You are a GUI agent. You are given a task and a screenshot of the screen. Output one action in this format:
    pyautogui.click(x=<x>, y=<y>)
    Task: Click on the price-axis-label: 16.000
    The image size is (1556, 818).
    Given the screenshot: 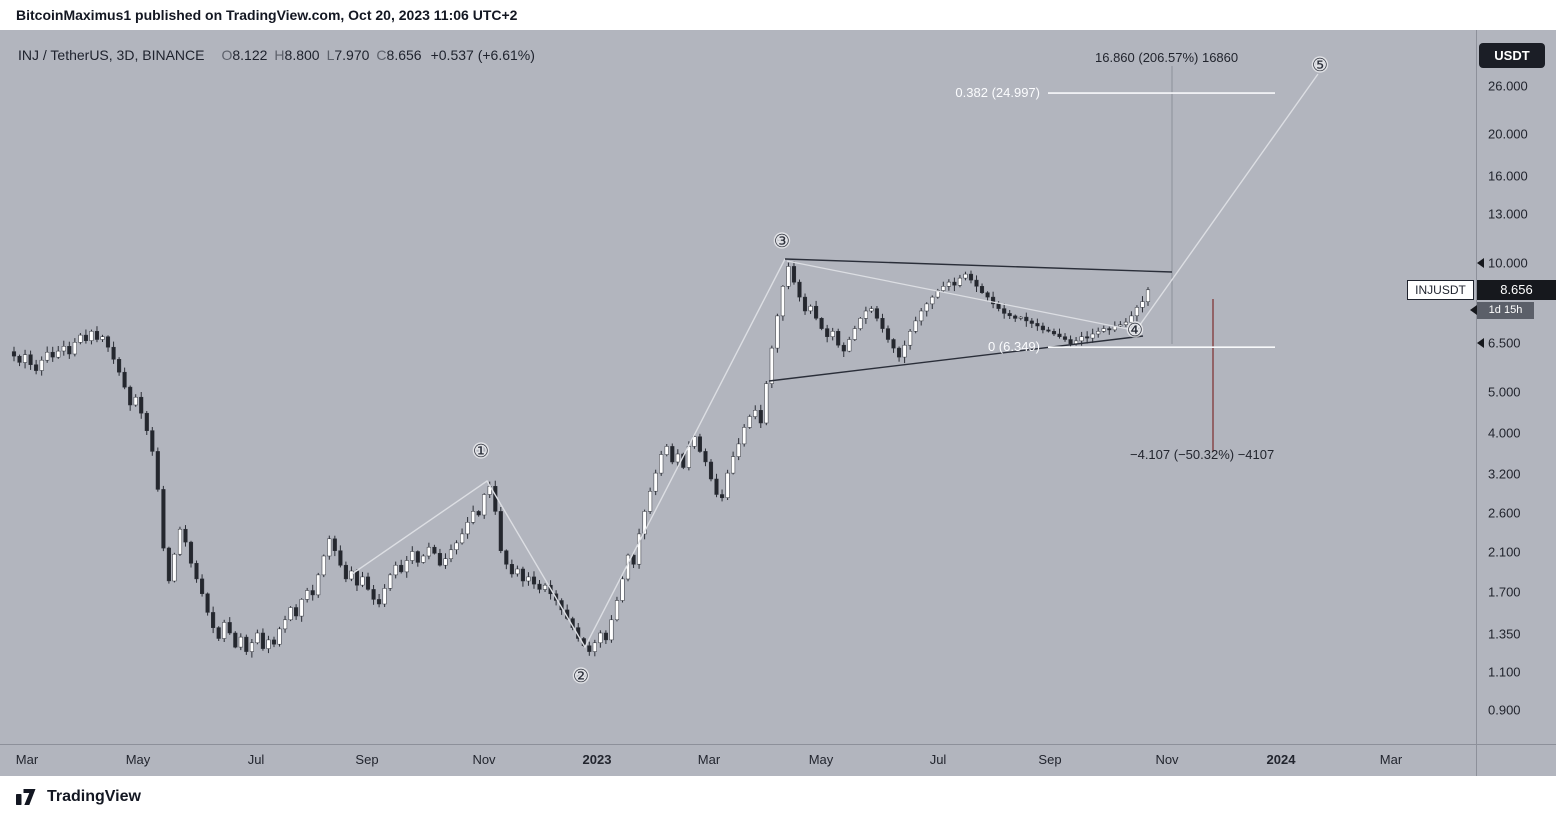 What is the action you would take?
    pyautogui.click(x=1508, y=176)
    